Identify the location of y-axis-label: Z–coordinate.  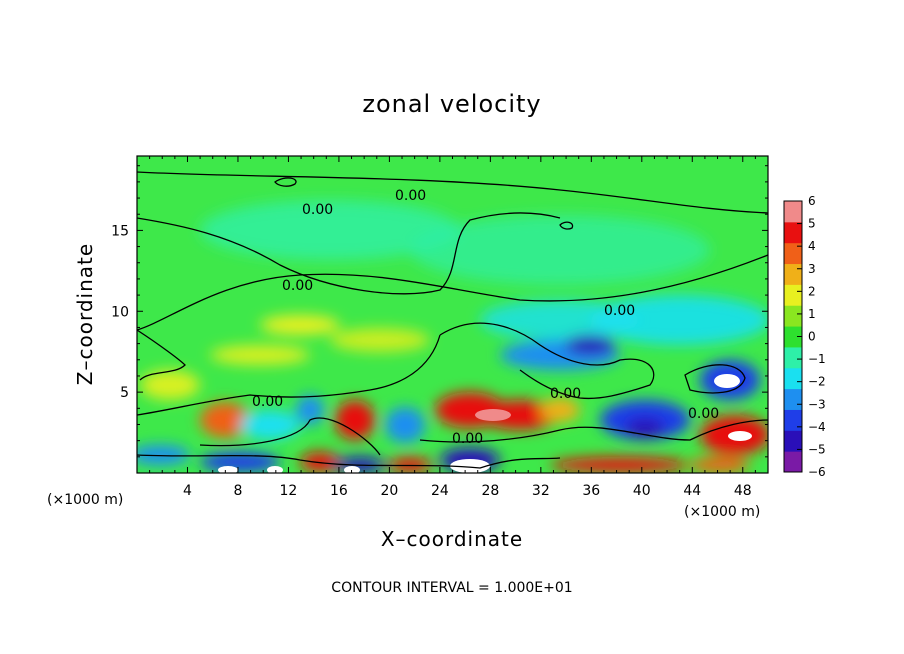
(85, 314).